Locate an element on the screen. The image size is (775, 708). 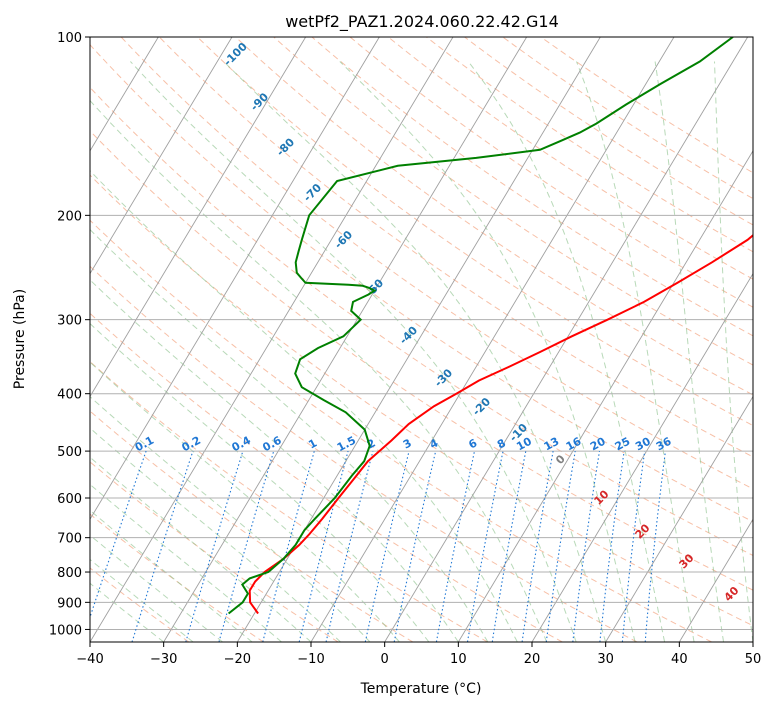
mixing-ratio-label: 10 is located at coordinates (524, 444).